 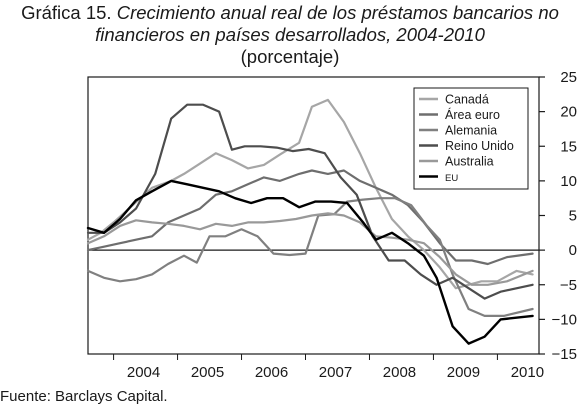 What do you see at coordinates (568, 77) in the screenshot?
I see `y-tick-label: 25` at bounding box center [568, 77].